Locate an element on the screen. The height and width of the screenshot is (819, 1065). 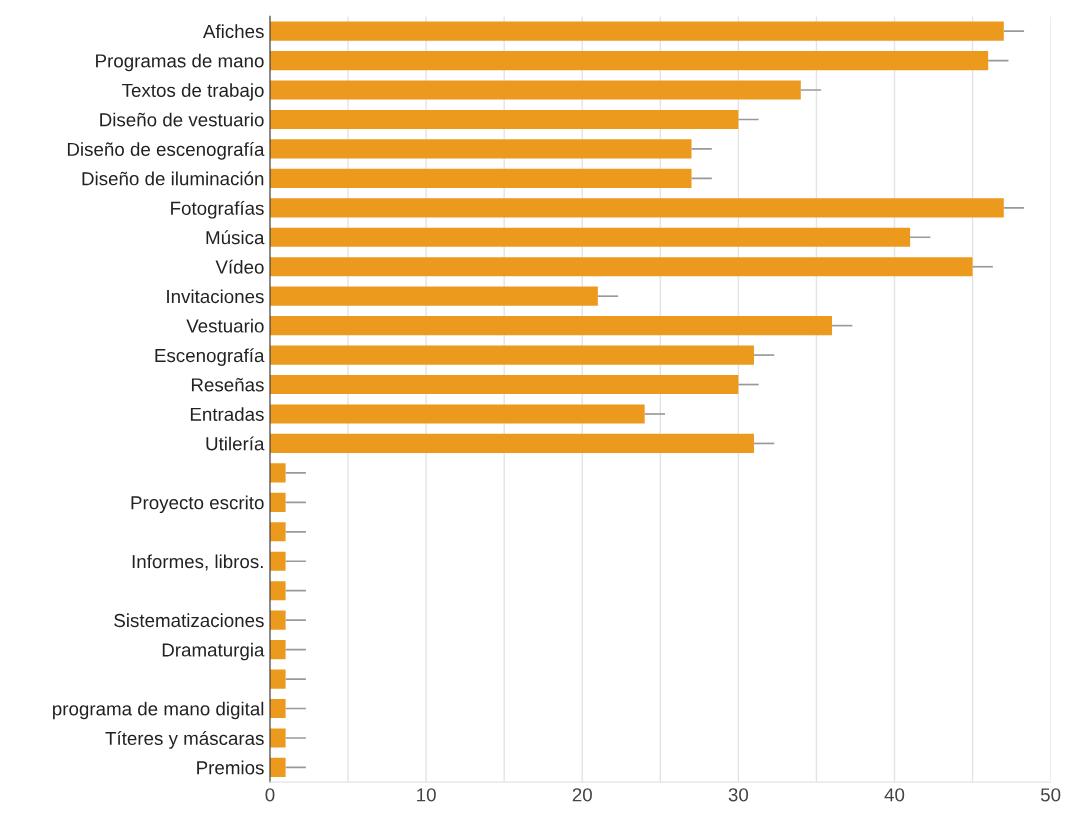
x-tick-label: 30 is located at coordinates (738, 795).